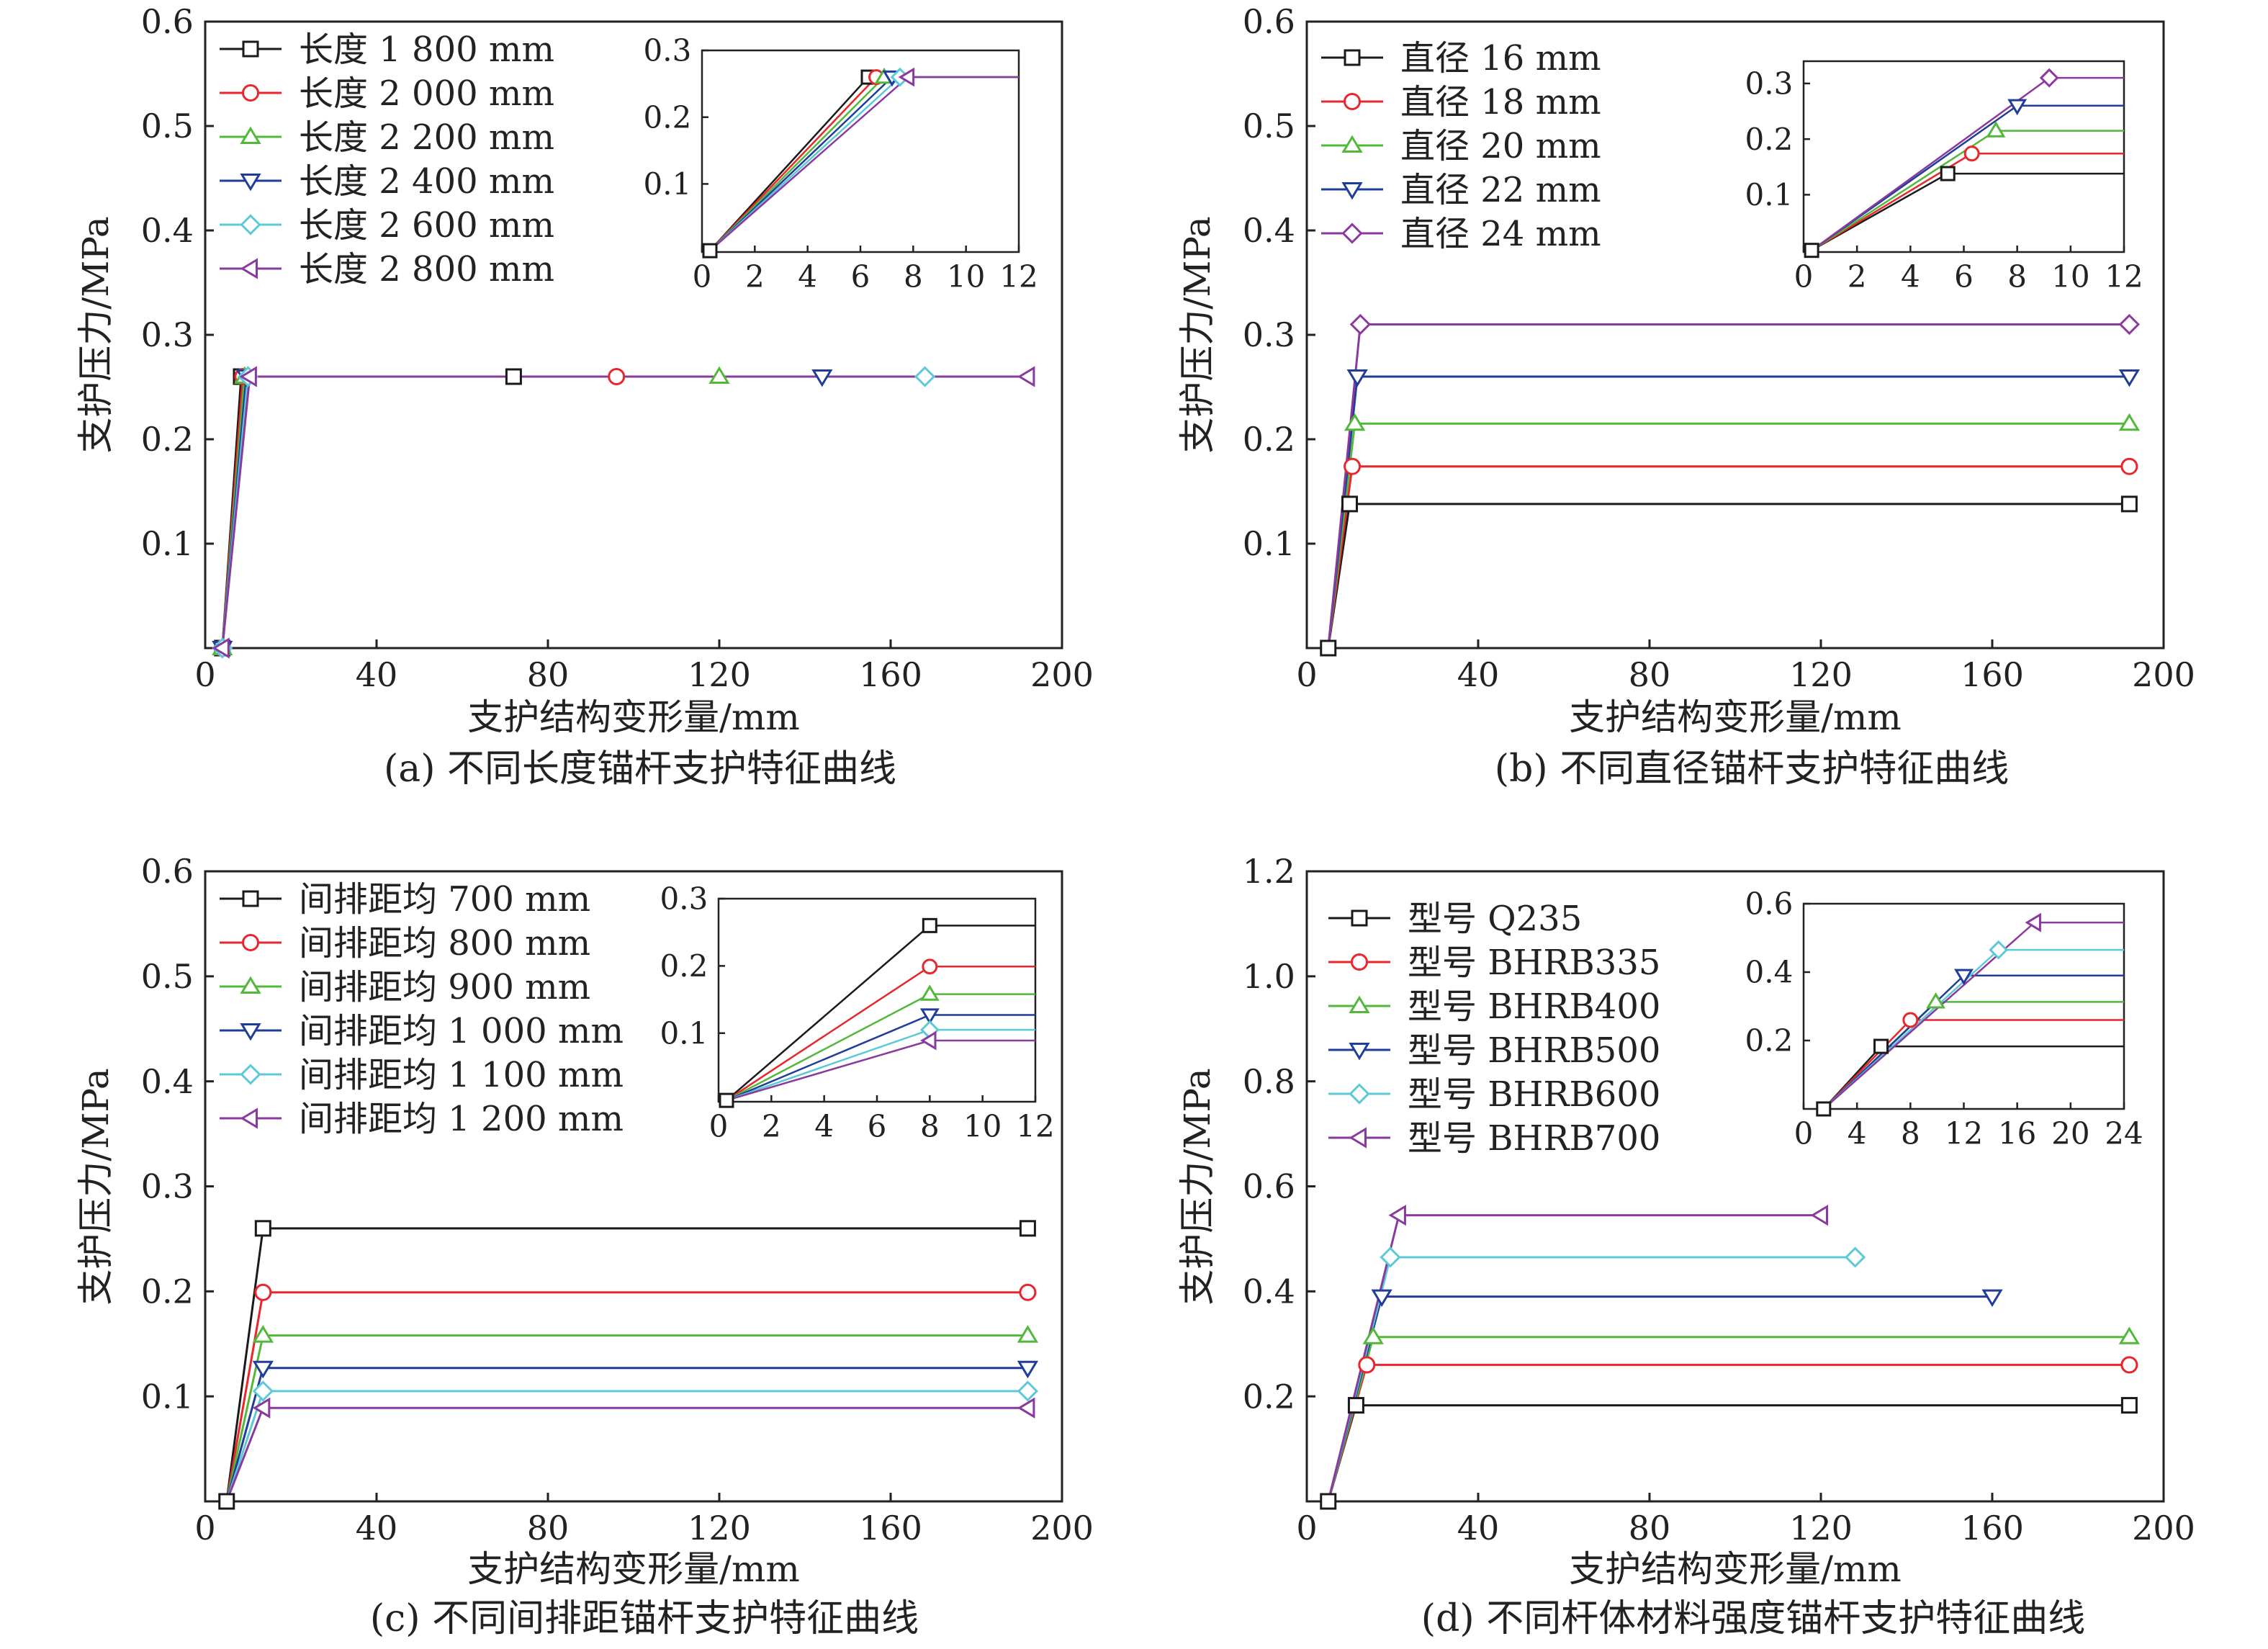 Image resolution: width=2268 pixels, height=1649 pixels. I want to click on inset-a-xtick-label: 2, so click(755, 276).